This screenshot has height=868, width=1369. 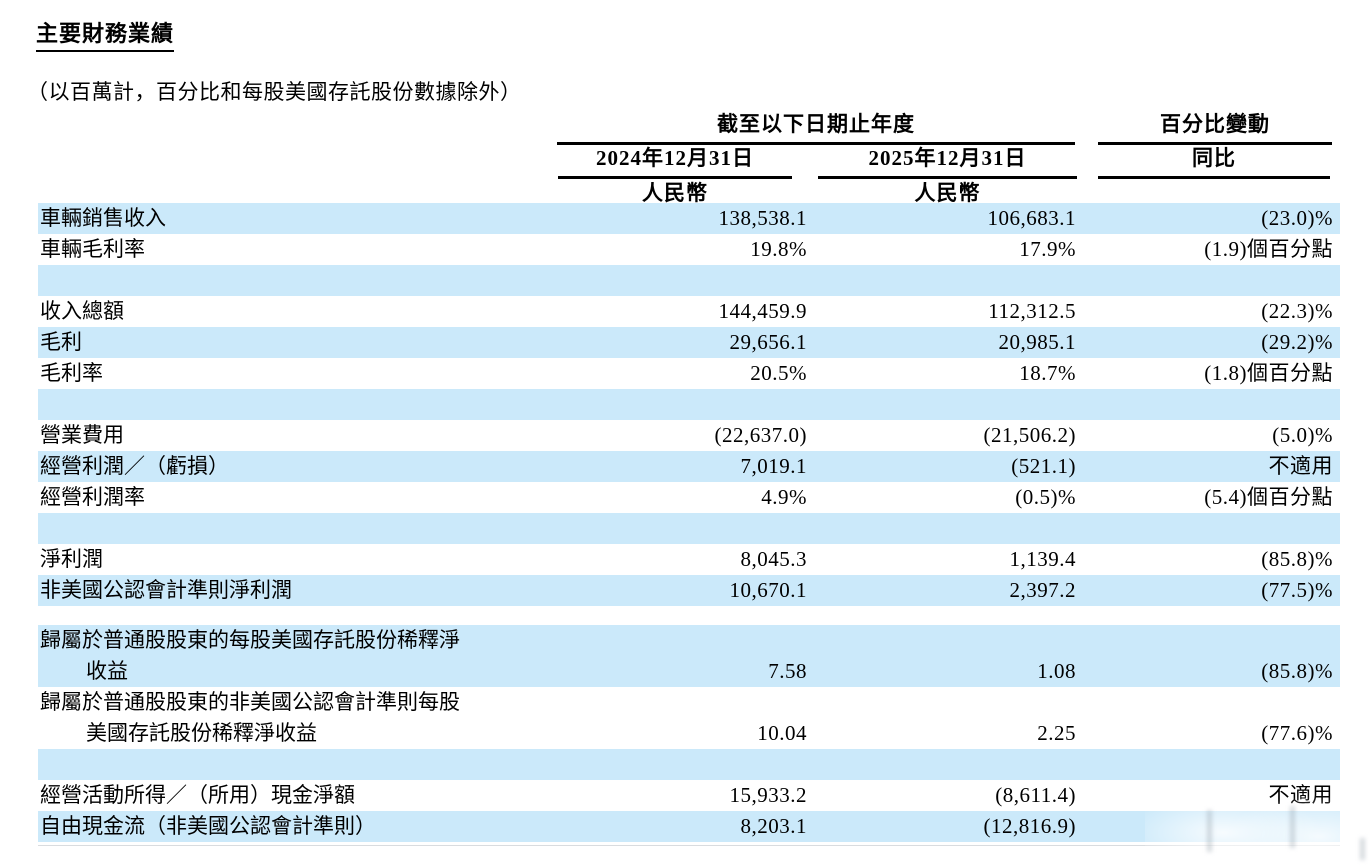 What do you see at coordinates (762, 311) in the screenshot?
I see `cell-2024: 144,459.9` at bounding box center [762, 311].